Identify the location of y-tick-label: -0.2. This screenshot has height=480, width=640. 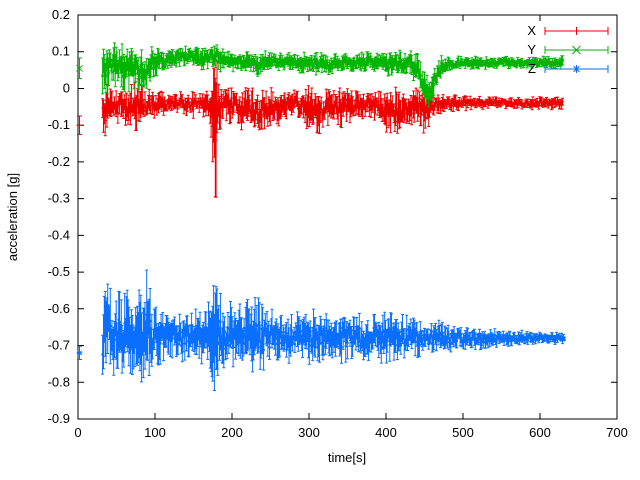
(59, 161).